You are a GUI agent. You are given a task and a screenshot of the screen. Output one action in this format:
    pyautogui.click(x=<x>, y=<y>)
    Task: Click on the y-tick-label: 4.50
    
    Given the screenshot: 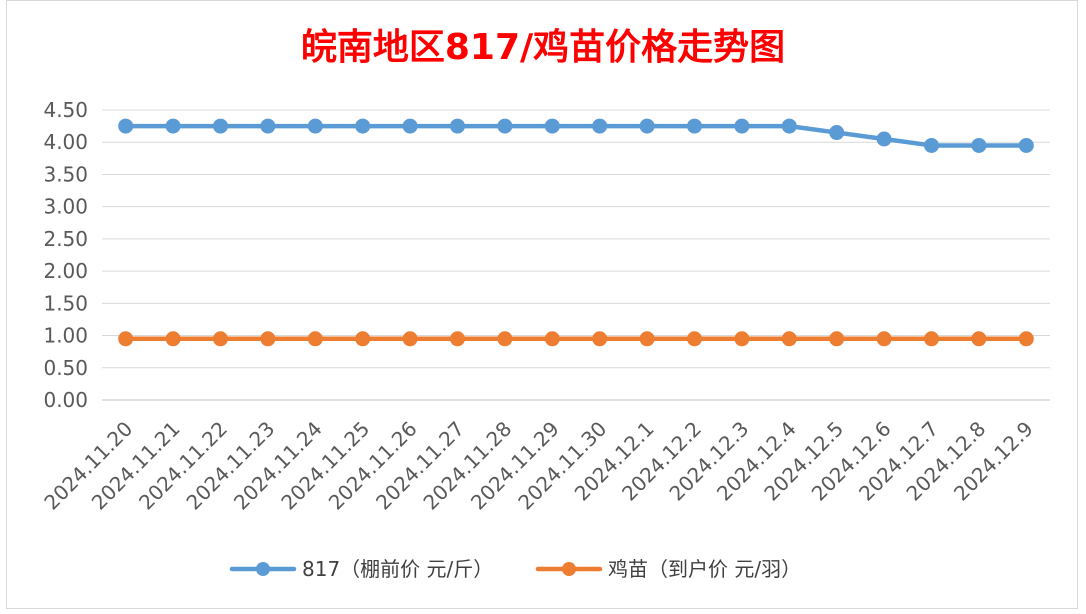 What is the action you would take?
    pyautogui.click(x=65, y=110)
    